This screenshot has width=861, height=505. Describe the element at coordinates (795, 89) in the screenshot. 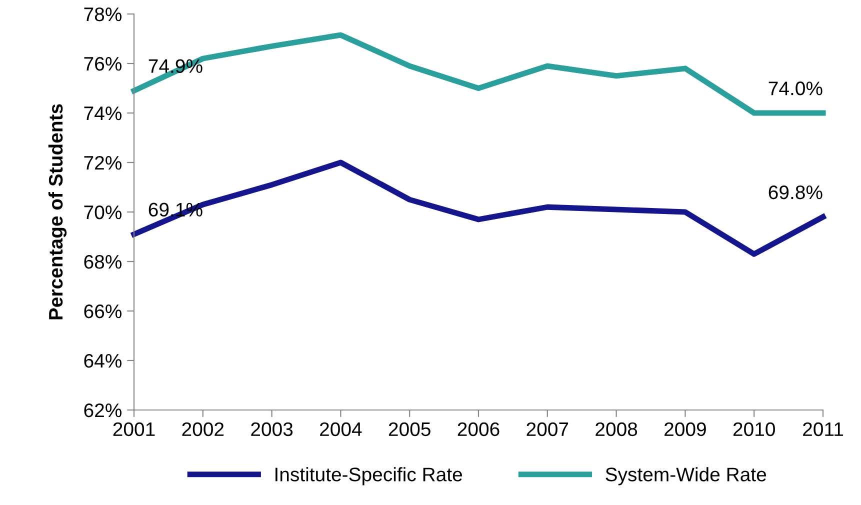

I see `data-label: 74.0%` at that location.